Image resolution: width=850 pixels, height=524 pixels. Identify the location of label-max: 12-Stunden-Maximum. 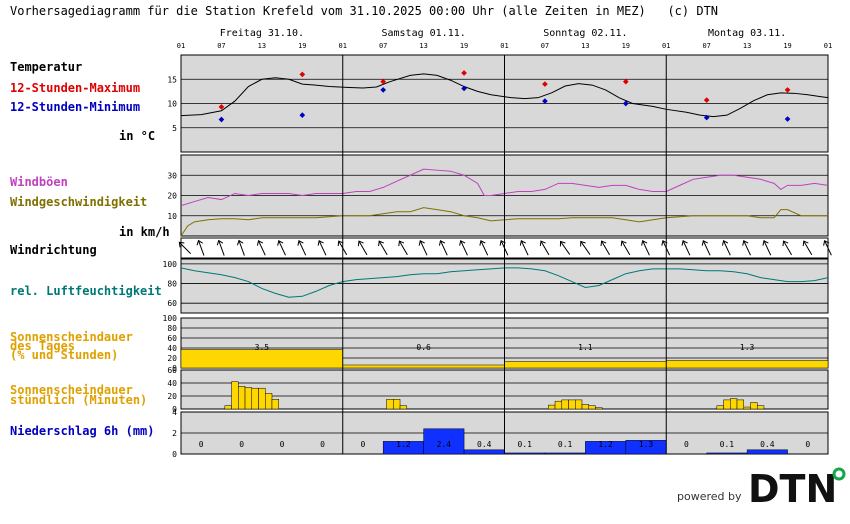
(75, 88).